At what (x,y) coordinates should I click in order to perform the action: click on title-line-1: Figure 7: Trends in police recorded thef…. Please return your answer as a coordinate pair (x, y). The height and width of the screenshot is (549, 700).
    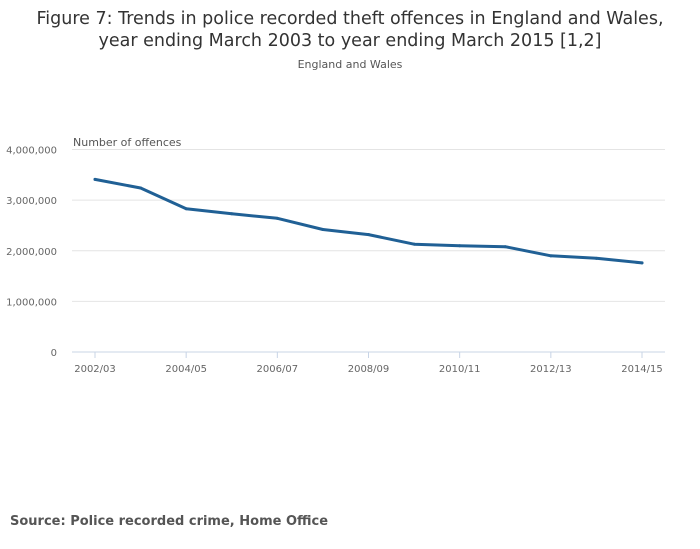
    Looking at the image, I should click on (350, 19).